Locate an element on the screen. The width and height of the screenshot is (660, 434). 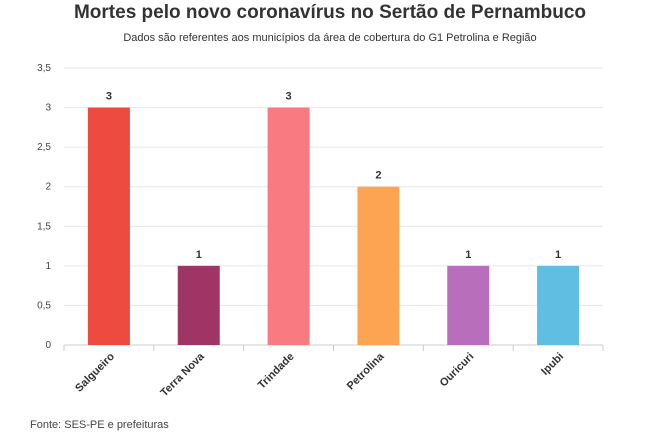
x-tick-label: Salgueiro is located at coordinates (95, 372).